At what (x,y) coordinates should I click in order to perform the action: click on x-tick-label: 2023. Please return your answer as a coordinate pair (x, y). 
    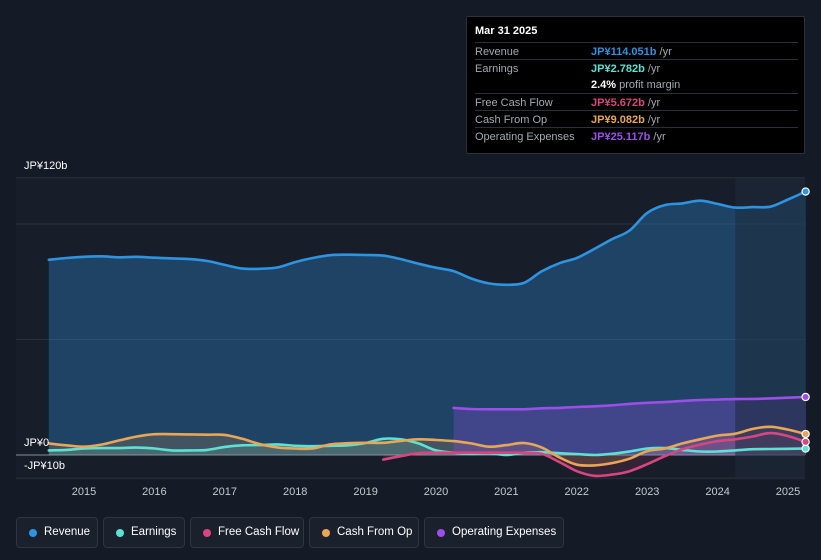
    Looking at the image, I should click on (647, 492).